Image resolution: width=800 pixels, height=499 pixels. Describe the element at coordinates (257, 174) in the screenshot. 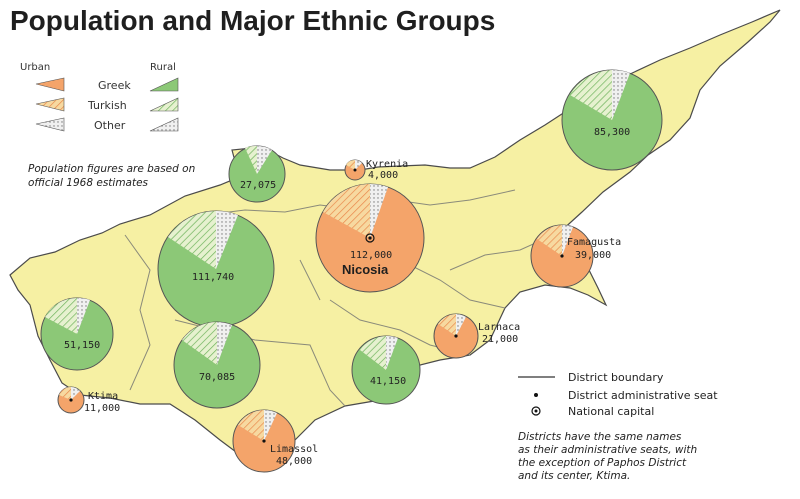

I see `kyrenia-district-pie` at that location.